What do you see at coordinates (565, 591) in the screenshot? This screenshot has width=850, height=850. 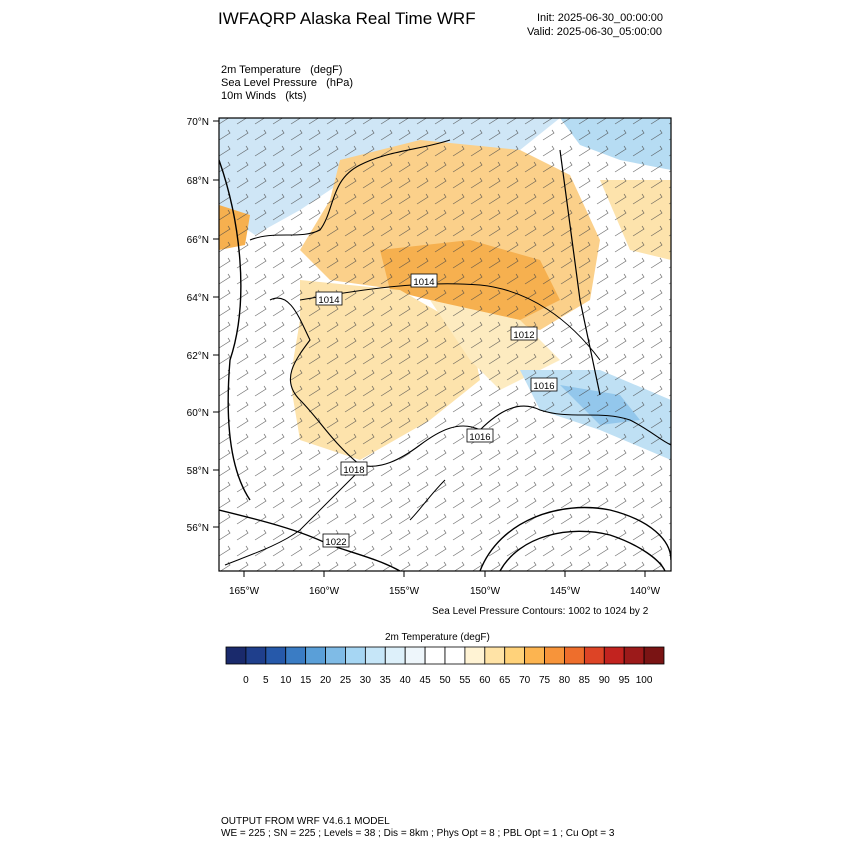 I see `lon-tick-label: 145°W` at bounding box center [565, 591].